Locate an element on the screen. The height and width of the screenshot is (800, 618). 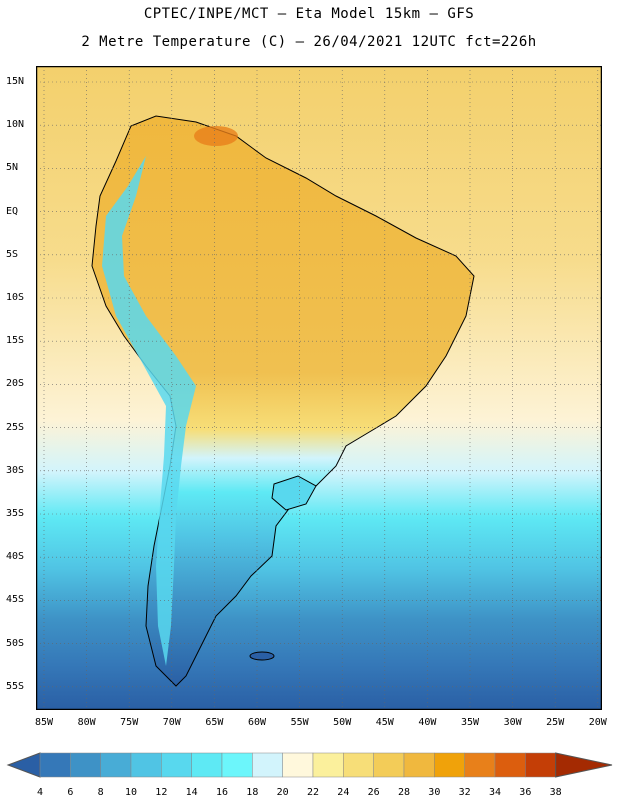
colorbar-tick-label: 36 is located at coordinates (525, 792).